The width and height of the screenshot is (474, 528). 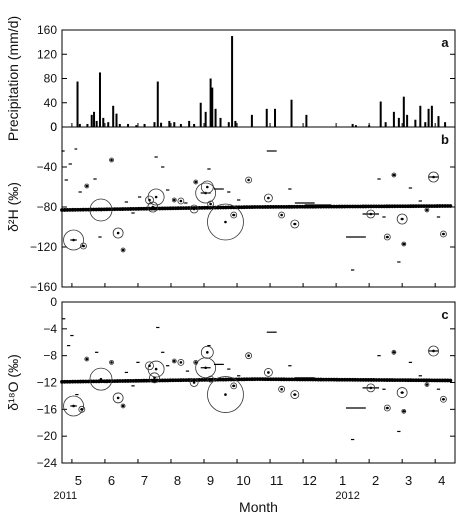 What do you see at coordinates (50, 329) in the screenshot?
I see `y-tick-label-c: −4` at bounding box center [50, 329].